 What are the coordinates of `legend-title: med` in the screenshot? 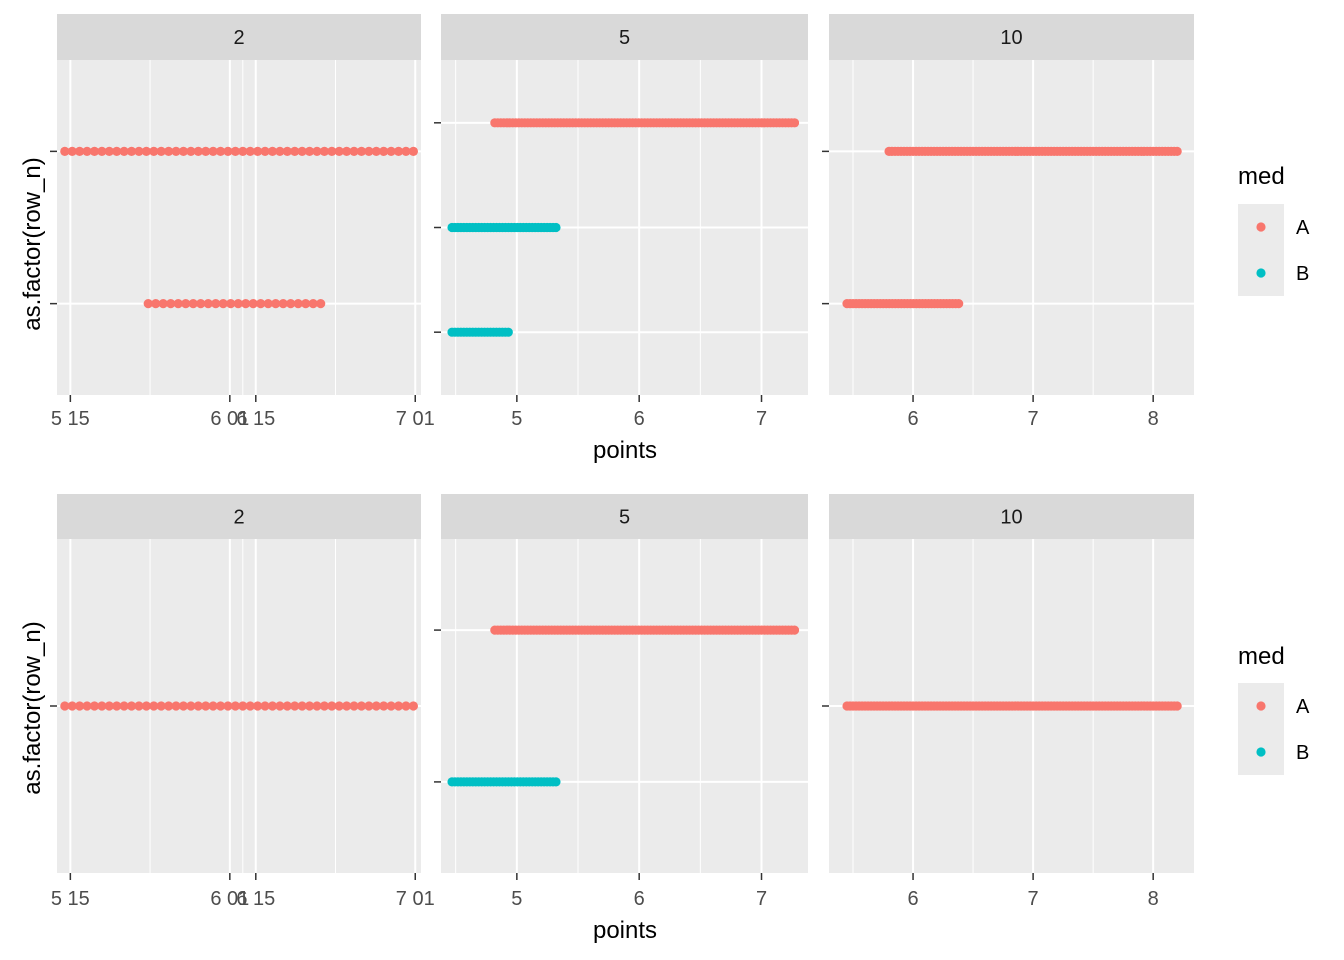 It's located at (1261, 176).